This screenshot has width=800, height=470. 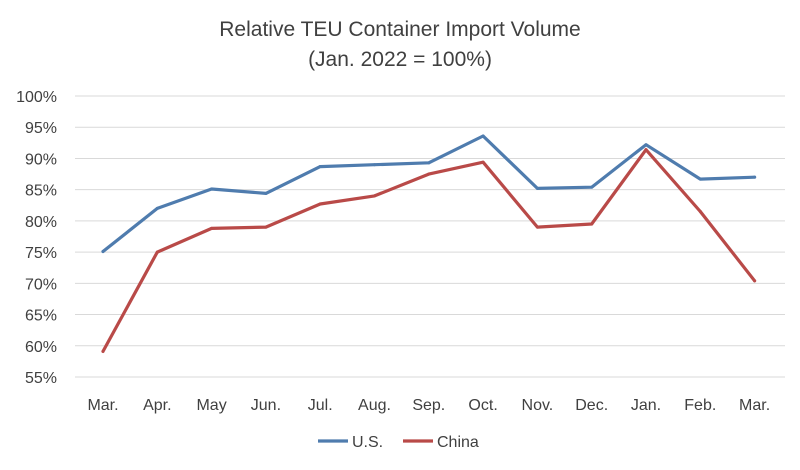 What do you see at coordinates (41, 347) in the screenshot?
I see `y-tick-label: 60%` at bounding box center [41, 347].